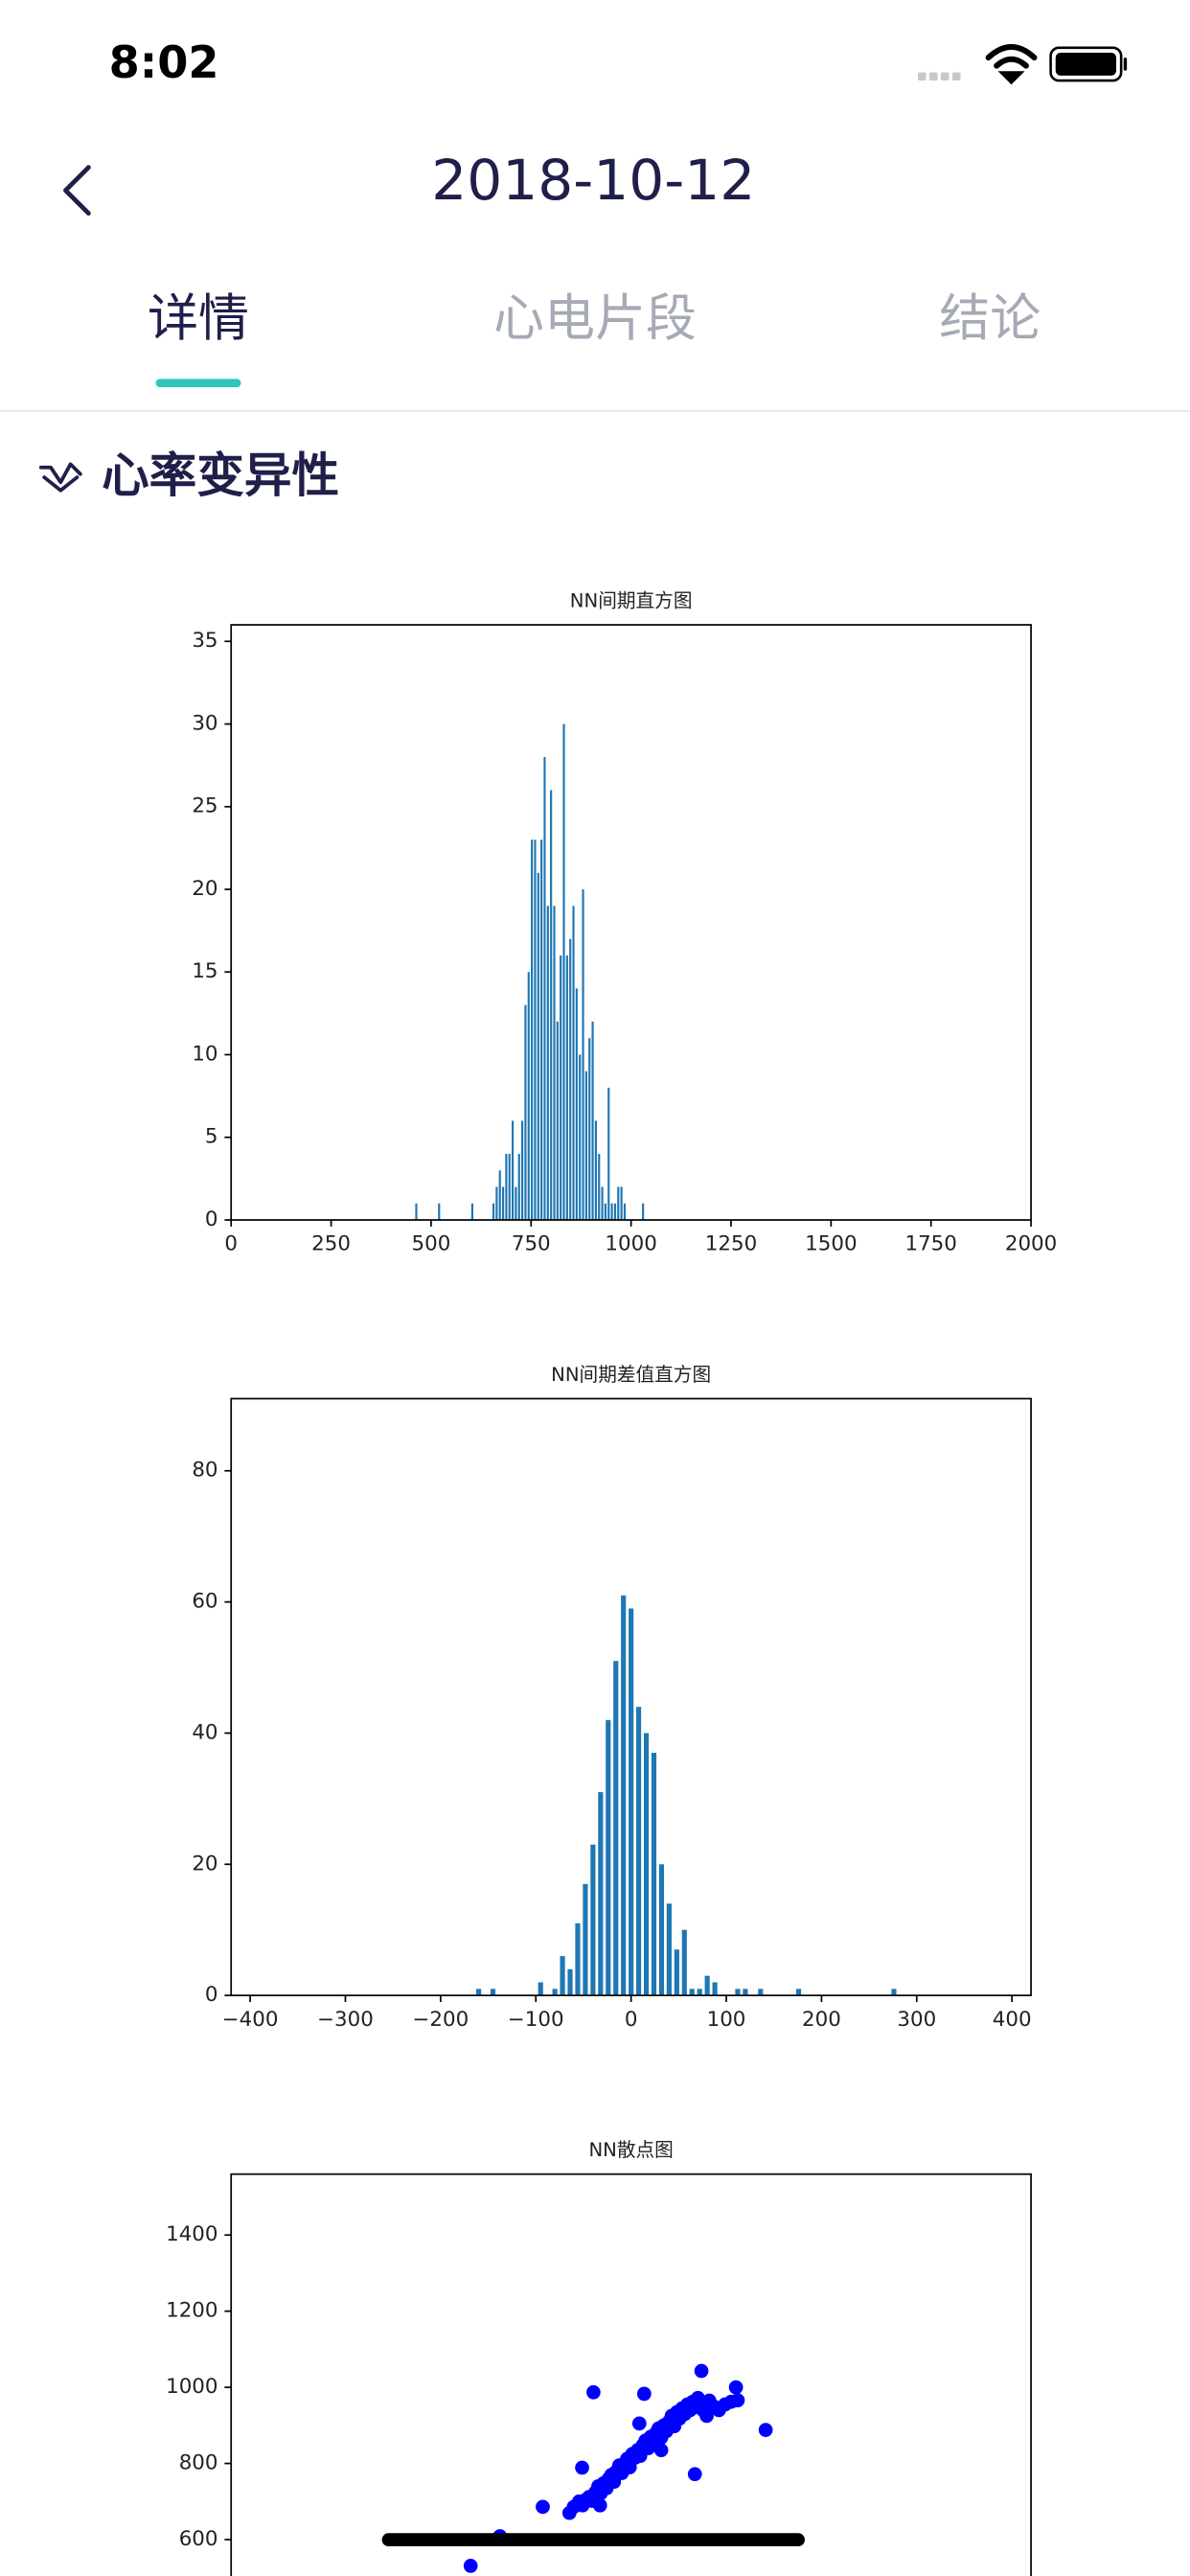 Image resolution: width=1190 pixels, height=2576 pixels. What do you see at coordinates (199, 318) in the screenshot?
I see `tab: 详情` at bounding box center [199, 318].